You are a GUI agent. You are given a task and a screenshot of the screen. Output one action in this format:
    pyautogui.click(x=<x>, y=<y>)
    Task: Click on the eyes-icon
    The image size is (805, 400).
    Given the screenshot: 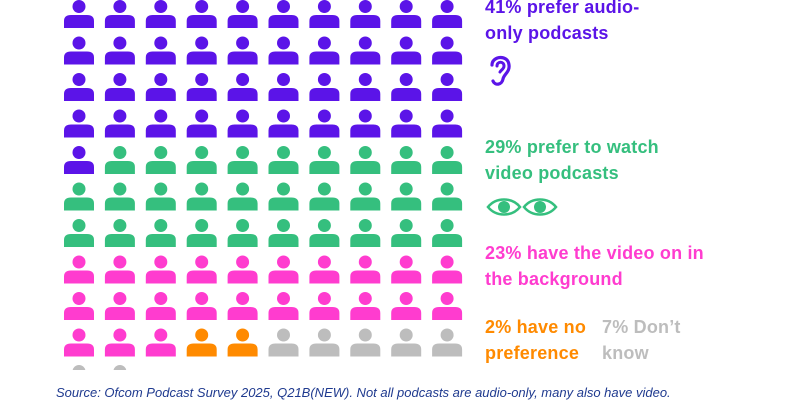 What is the action you would take?
    pyautogui.click(x=522, y=207)
    